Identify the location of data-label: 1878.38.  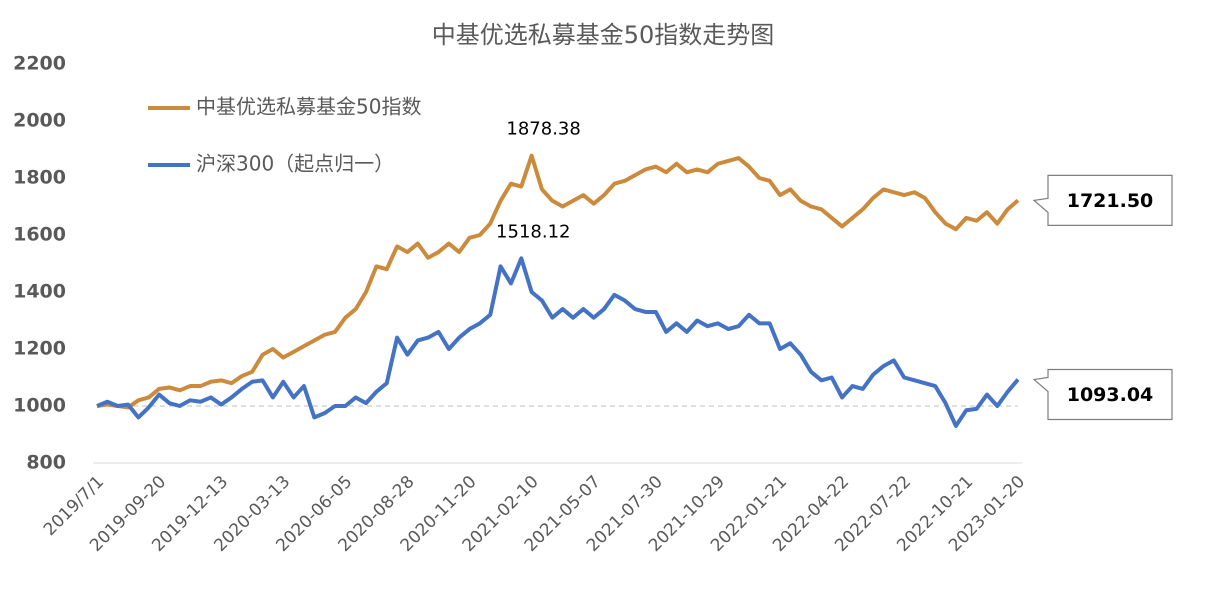
(543, 129).